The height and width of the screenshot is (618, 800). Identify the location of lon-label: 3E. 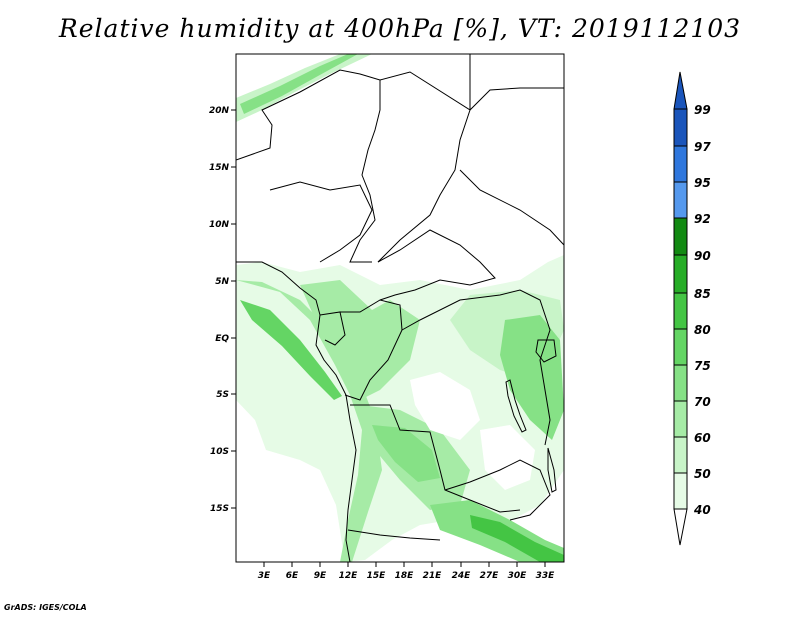
(264, 576).